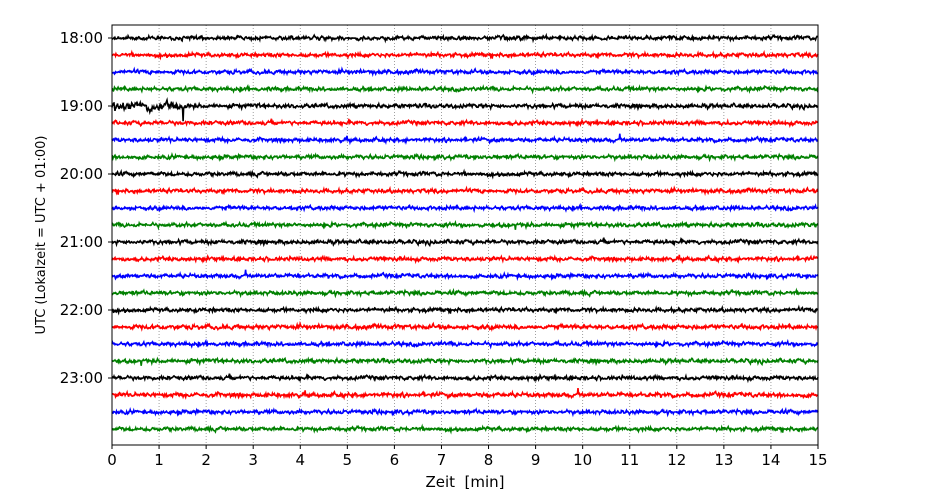 The width and height of the screenshot is (930, 498). What do you see at coordinates (253, 460) in the screenshot?
I see `x-tick-label: 3` at bounding box center [253, 460].